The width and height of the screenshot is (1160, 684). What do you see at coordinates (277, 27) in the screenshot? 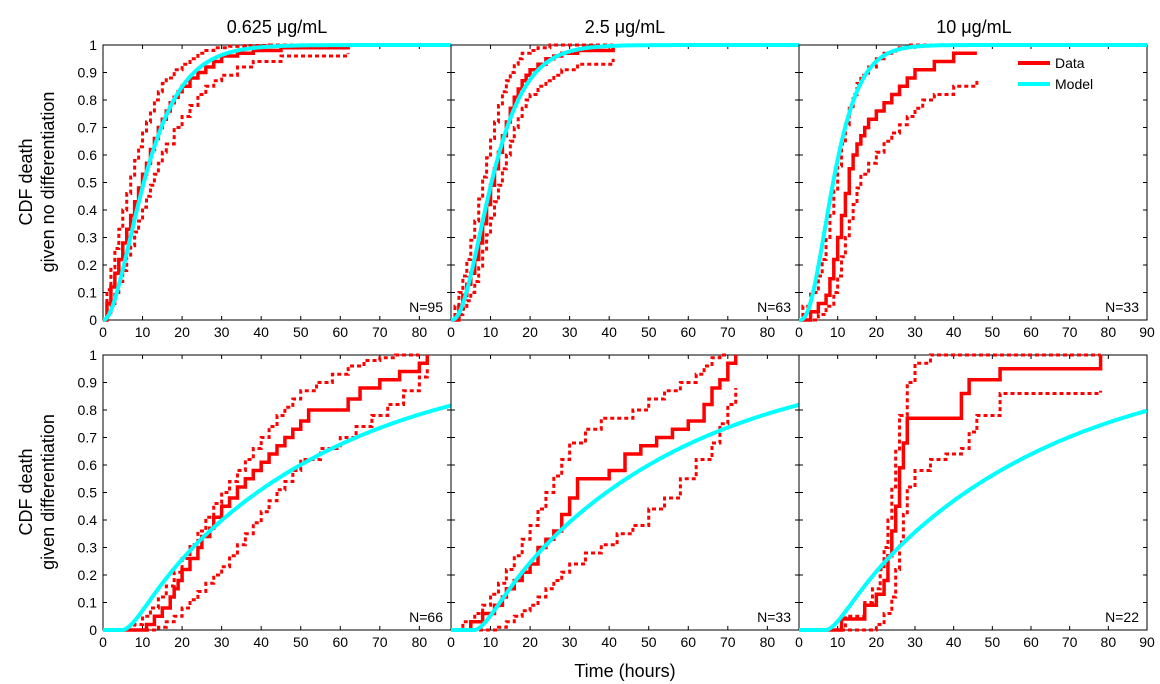
I see `column-title-1: 0.625 μg/mL` at bounding box center [277, 27].